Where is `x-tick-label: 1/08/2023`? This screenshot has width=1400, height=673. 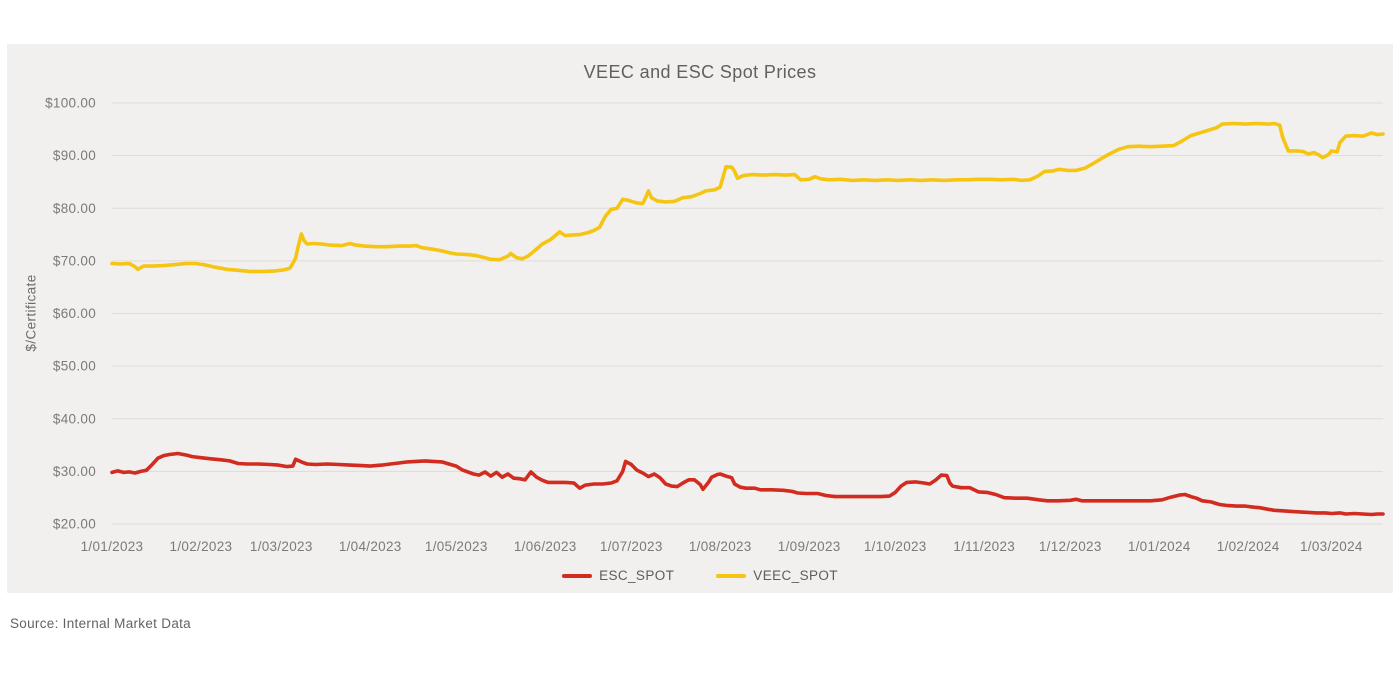
x-tick-label: 1/08/2023 is located at coordinates (720, 546).